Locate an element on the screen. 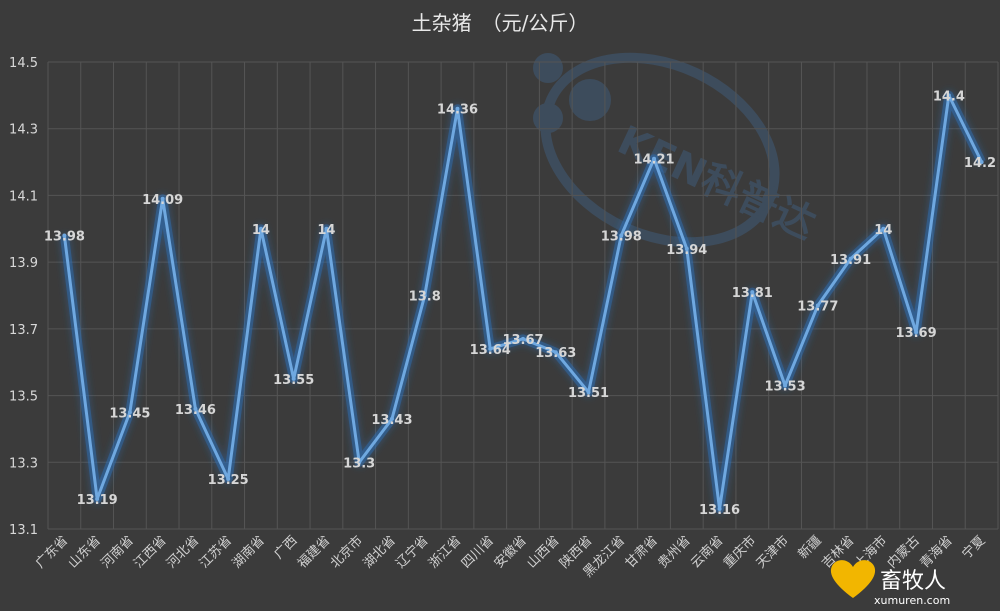 The image size is (1000, 611). data-label: 13.43 is located at coordinates (391, 420).